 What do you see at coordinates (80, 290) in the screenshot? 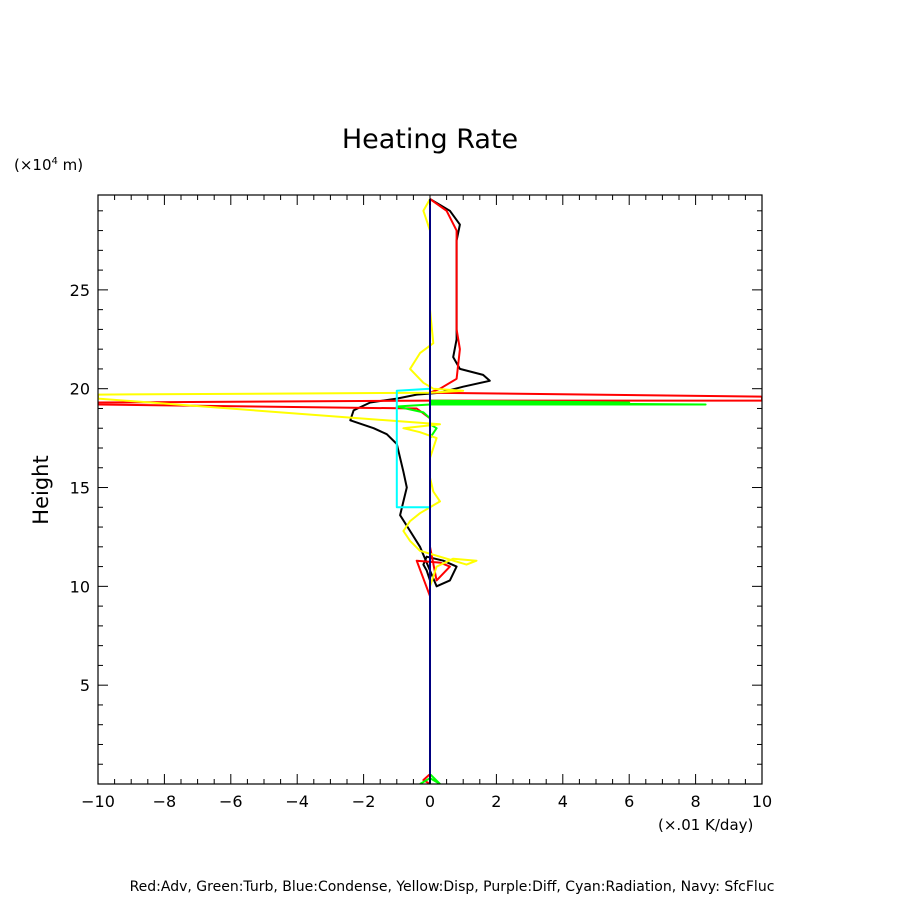
I see `y-tick-label: 25` at bounding box center [80, 290].